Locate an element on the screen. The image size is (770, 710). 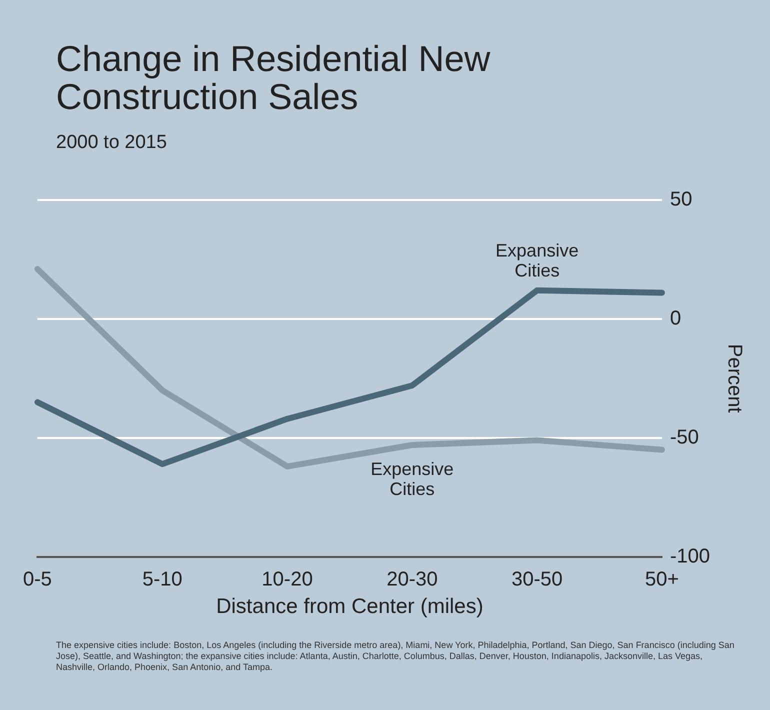
chart-subtitle: 2000 to 2015 is located at coordinates (111, 143).